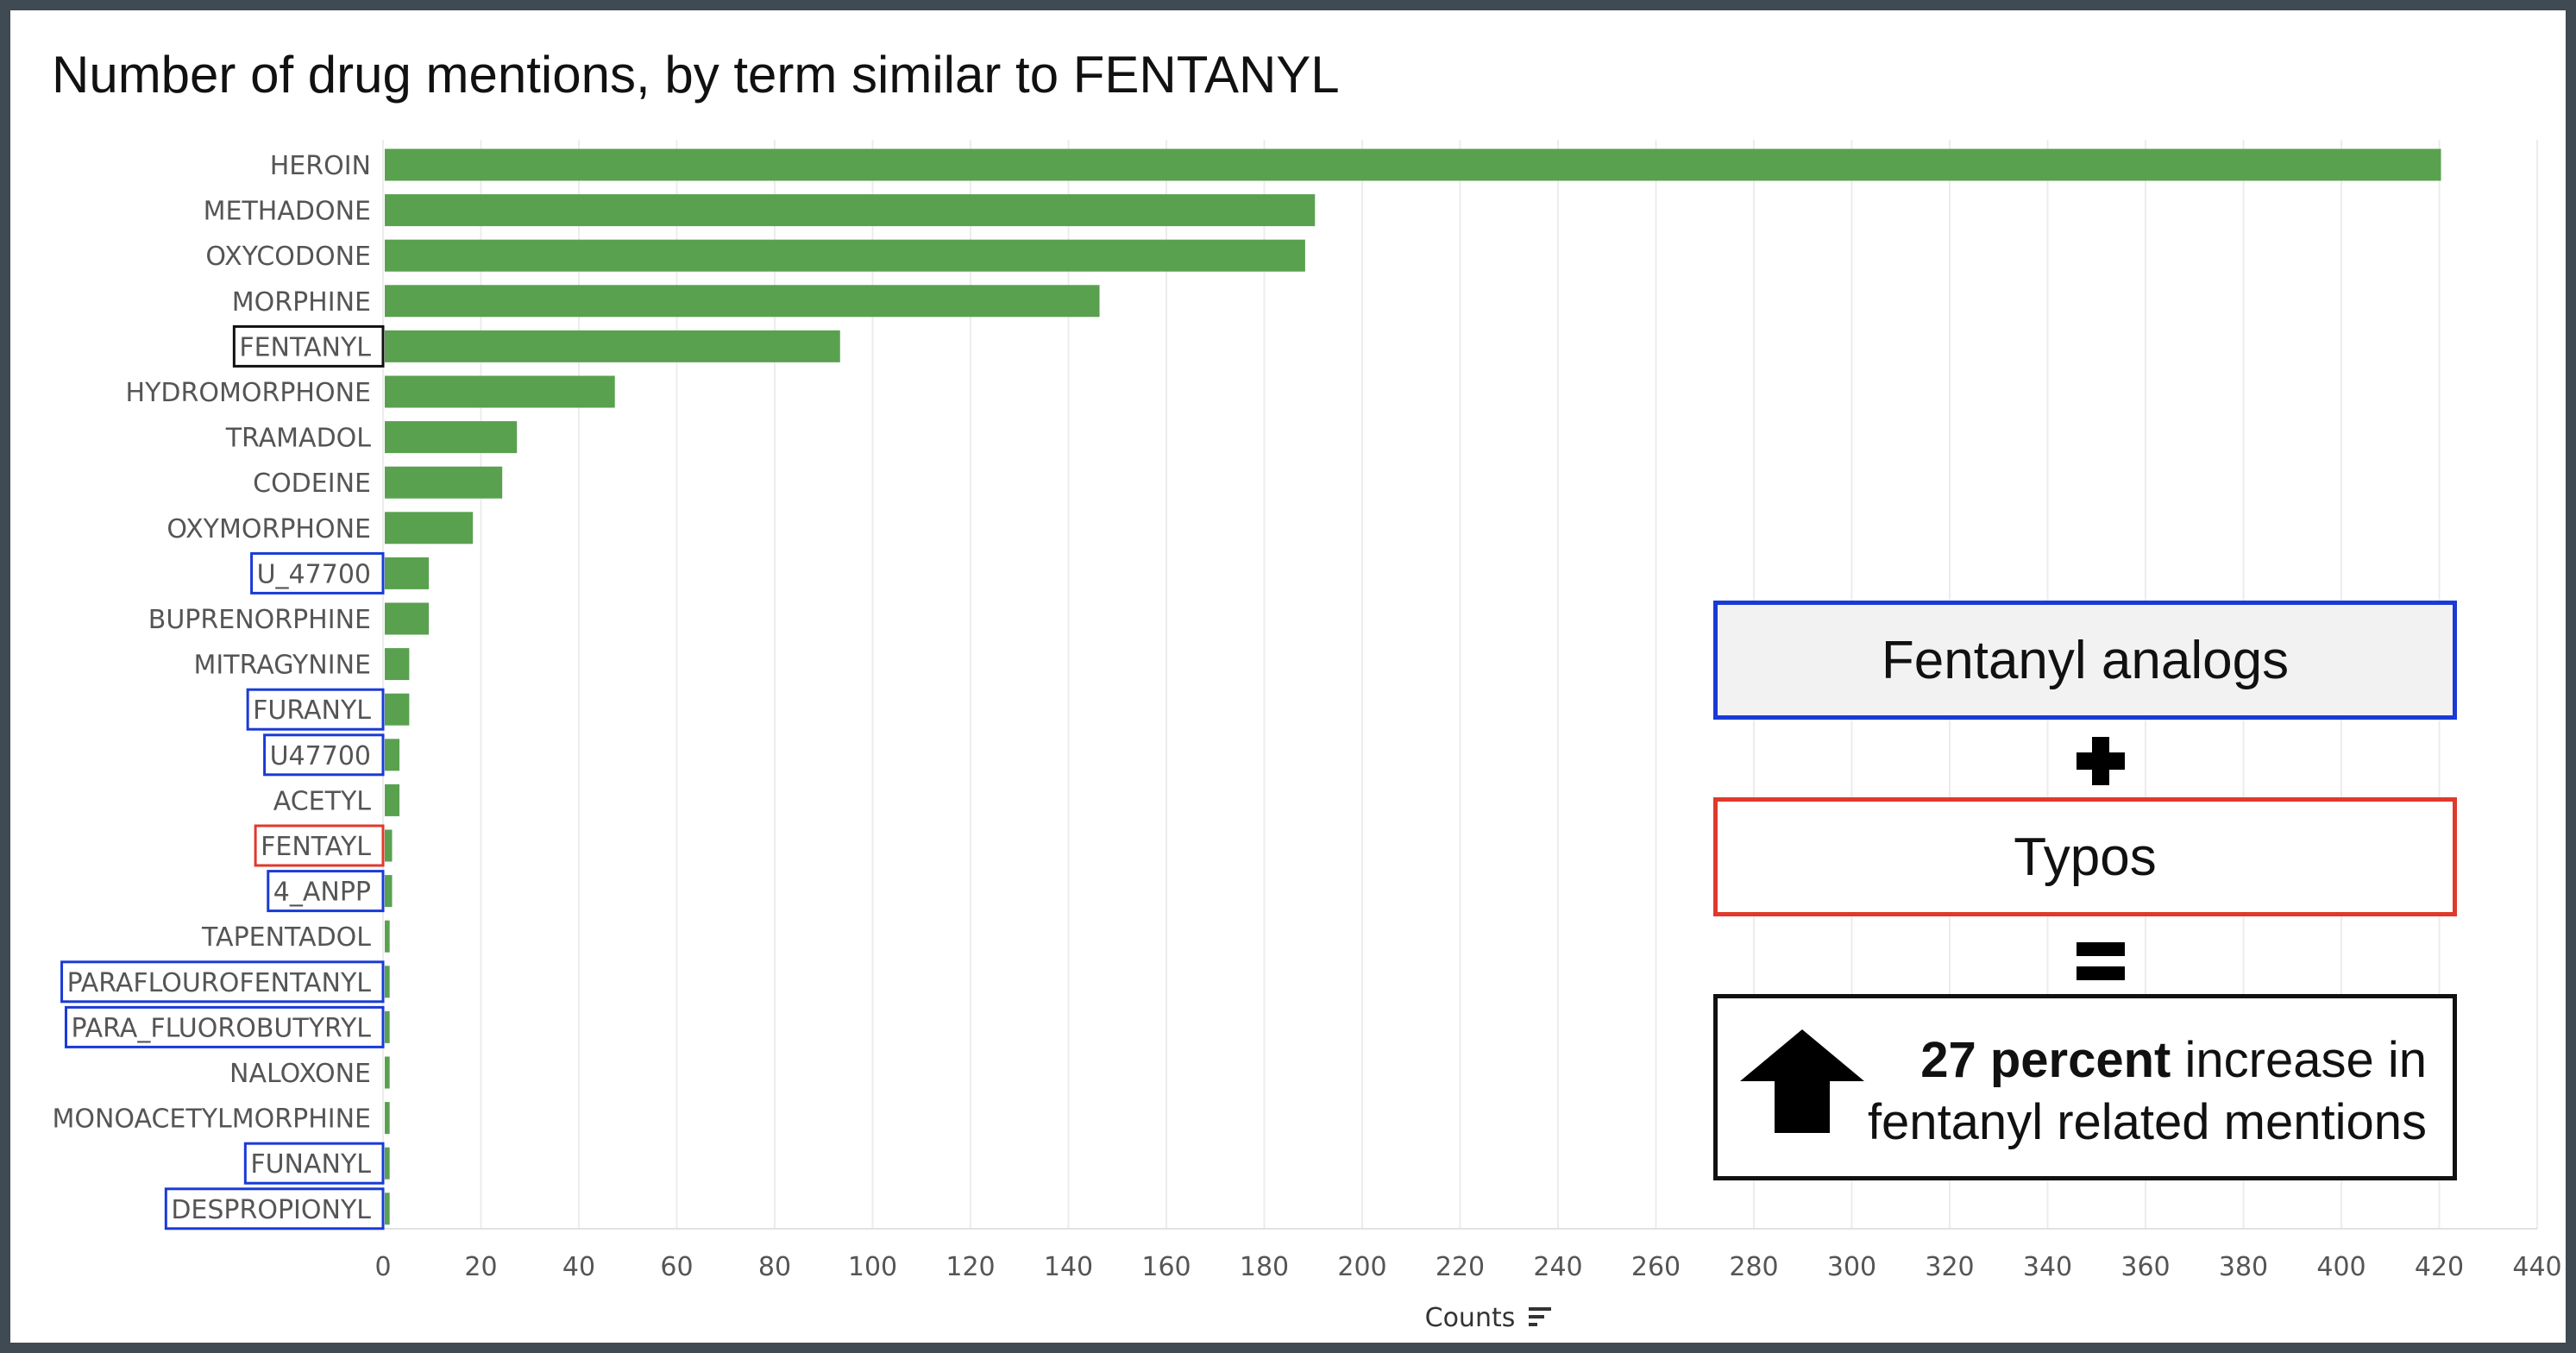 This screenshot has height=1353, width=2576. Describe the element at coordinates (300, 1074) in the screenshot. I see `category-label: NALOXONE` at that location.